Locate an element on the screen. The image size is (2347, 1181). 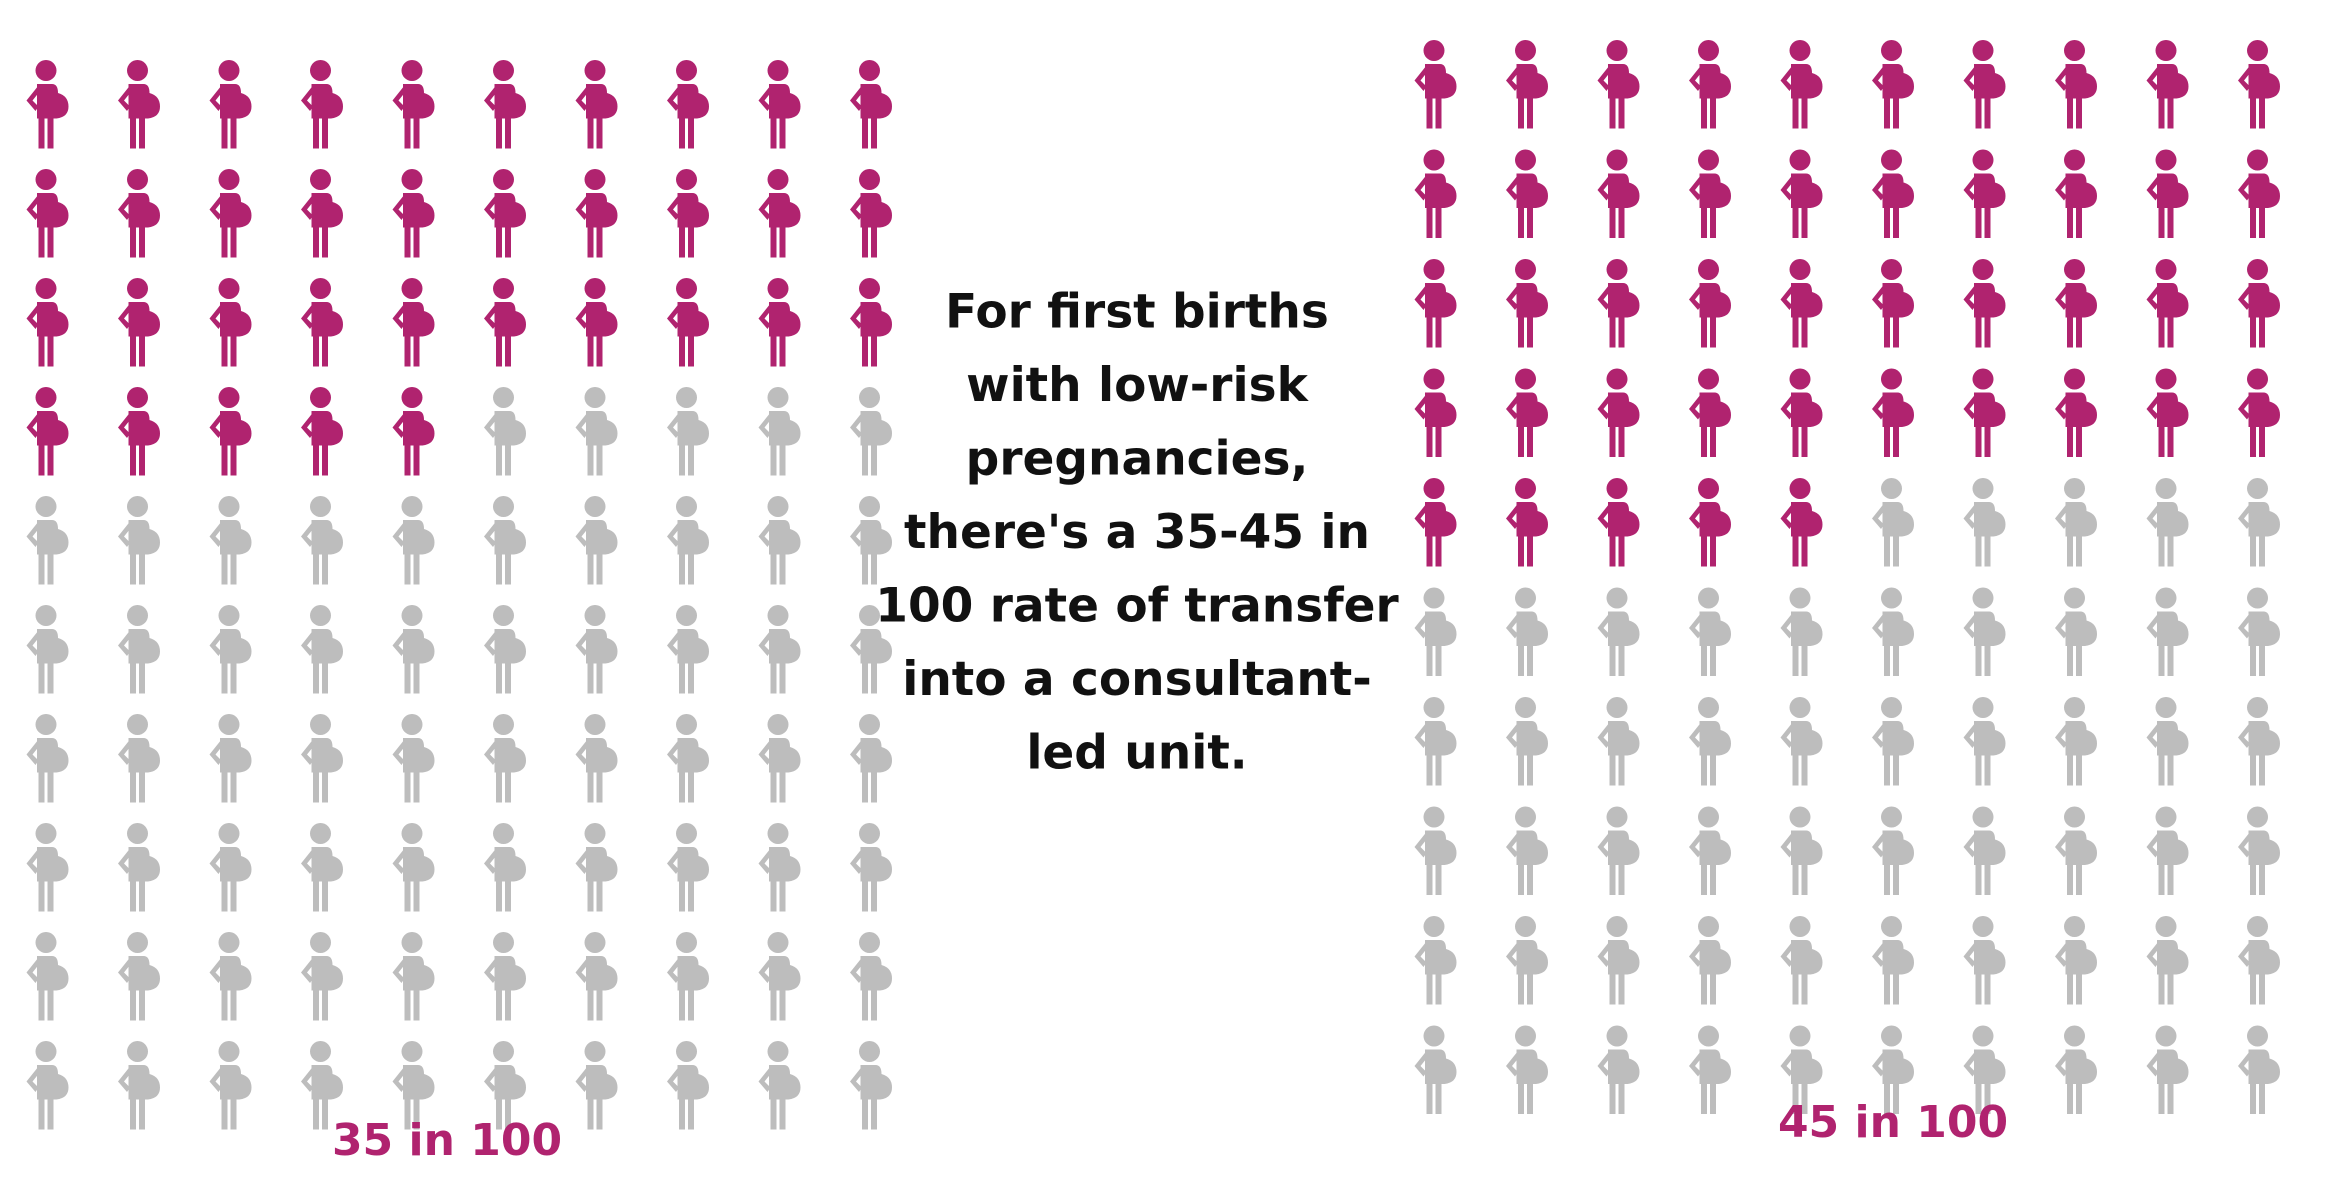
value-label: 35 in 100 is located at coordinates (447, 1140).